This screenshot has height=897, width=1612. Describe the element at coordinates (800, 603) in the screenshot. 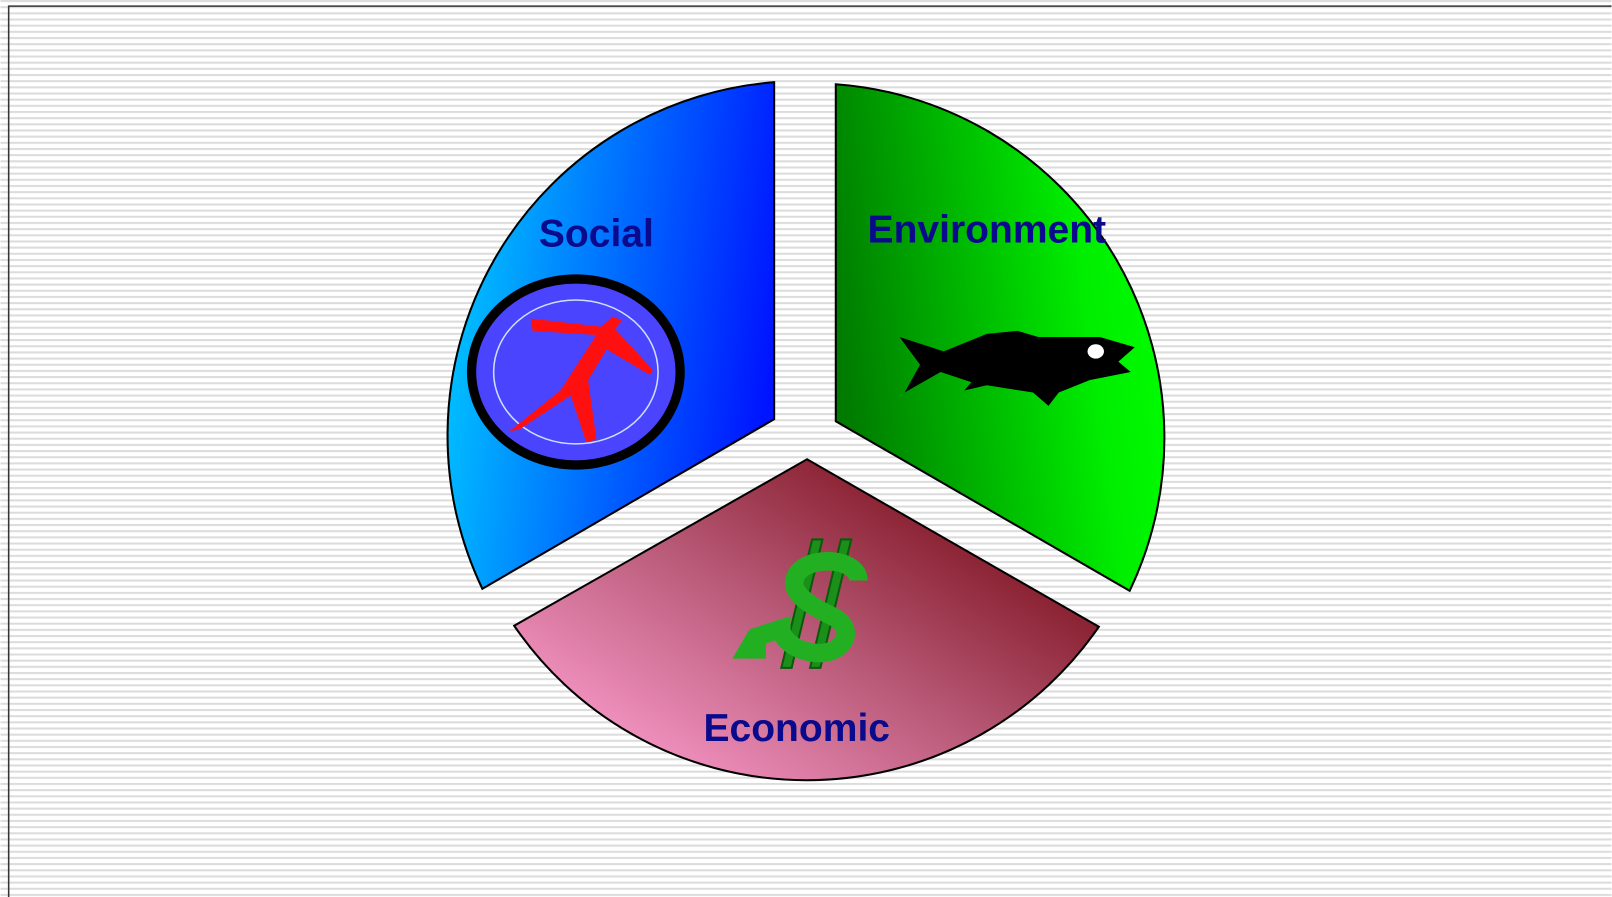

I see `economic-icon` at that location.